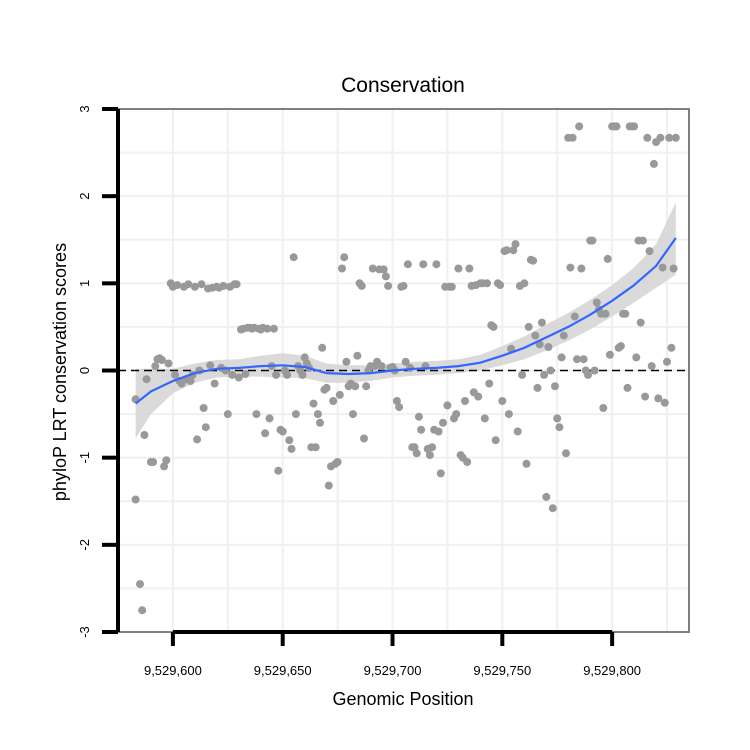 Image resolution: width=750 pixels, height=750 pixels. Describe the element at coordinates (403, 85) in the screenshot. I see `chart-title: Conservation` at that location.